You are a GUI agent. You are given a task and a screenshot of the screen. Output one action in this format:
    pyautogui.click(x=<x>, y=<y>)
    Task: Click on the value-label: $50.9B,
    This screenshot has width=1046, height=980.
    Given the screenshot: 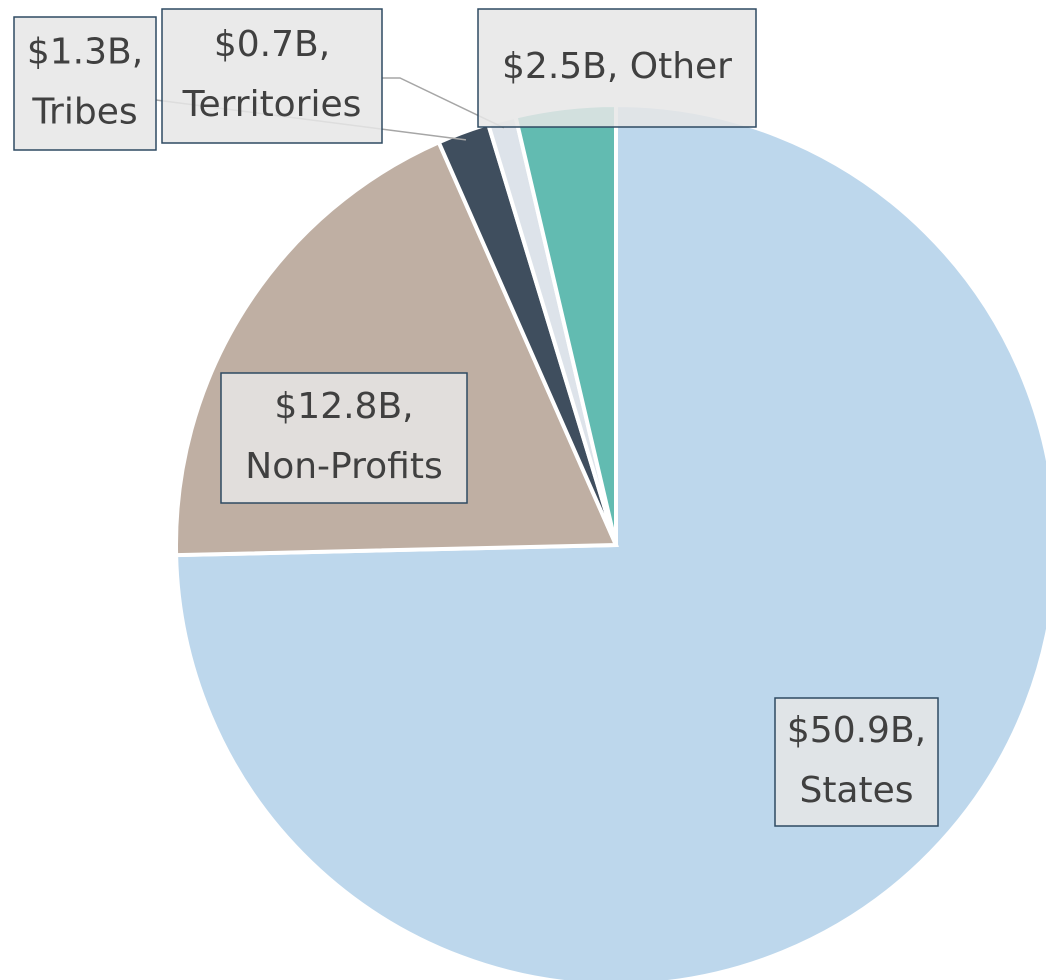 What is the action you would take?
    pyautogui.click(x=856, y=730)
    